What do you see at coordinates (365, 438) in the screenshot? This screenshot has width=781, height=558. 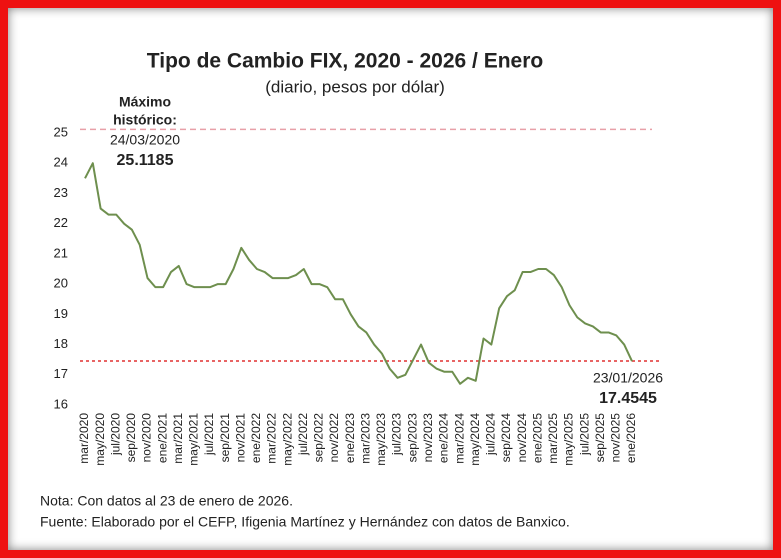 I see `x-tick-label: mar/2023` at bounding box center [365, 438].